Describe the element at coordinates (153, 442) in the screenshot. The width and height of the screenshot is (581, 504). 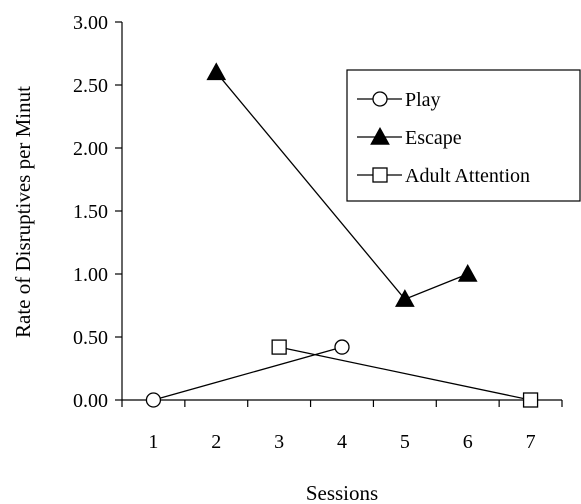
I see `x-tick-label: 1` at that location.